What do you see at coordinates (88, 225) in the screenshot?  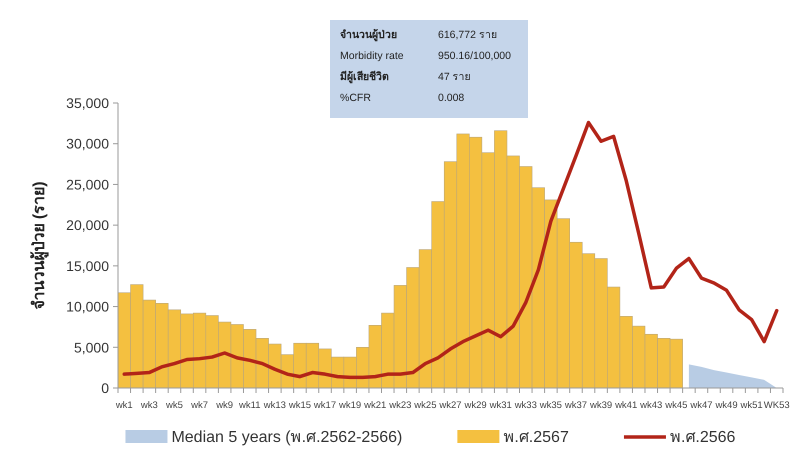 I see `y-tick-label: 20,000` at bounding box center [88, 225].